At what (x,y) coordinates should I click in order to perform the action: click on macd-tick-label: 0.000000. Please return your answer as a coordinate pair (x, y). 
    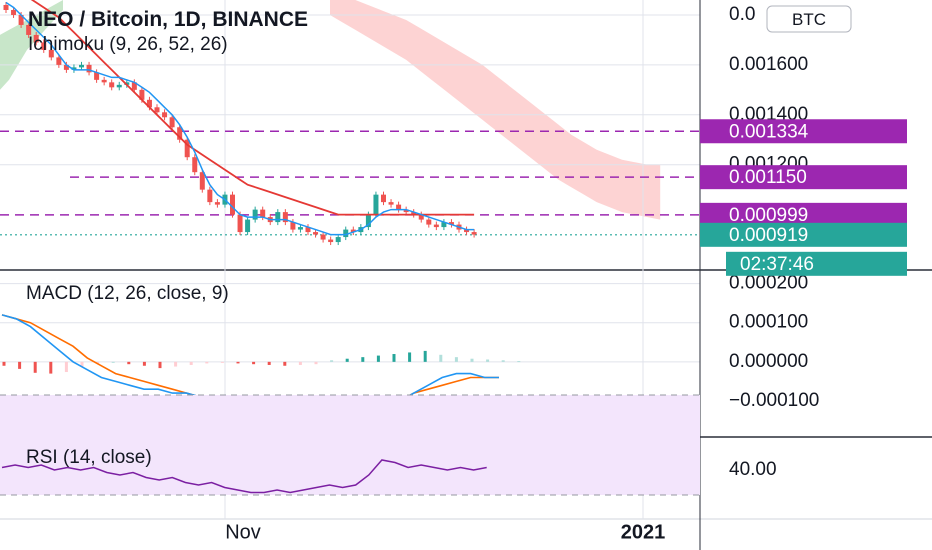
    Looking at the image, I should click on (768, 361).